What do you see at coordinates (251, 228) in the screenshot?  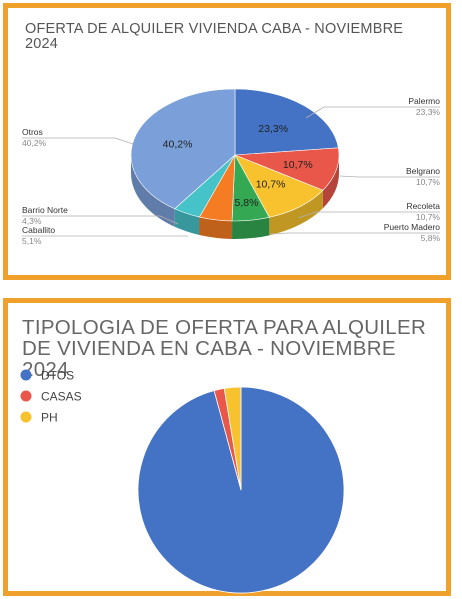 I see `pie-side-puerto-madero` at bounding box center [251, 228].